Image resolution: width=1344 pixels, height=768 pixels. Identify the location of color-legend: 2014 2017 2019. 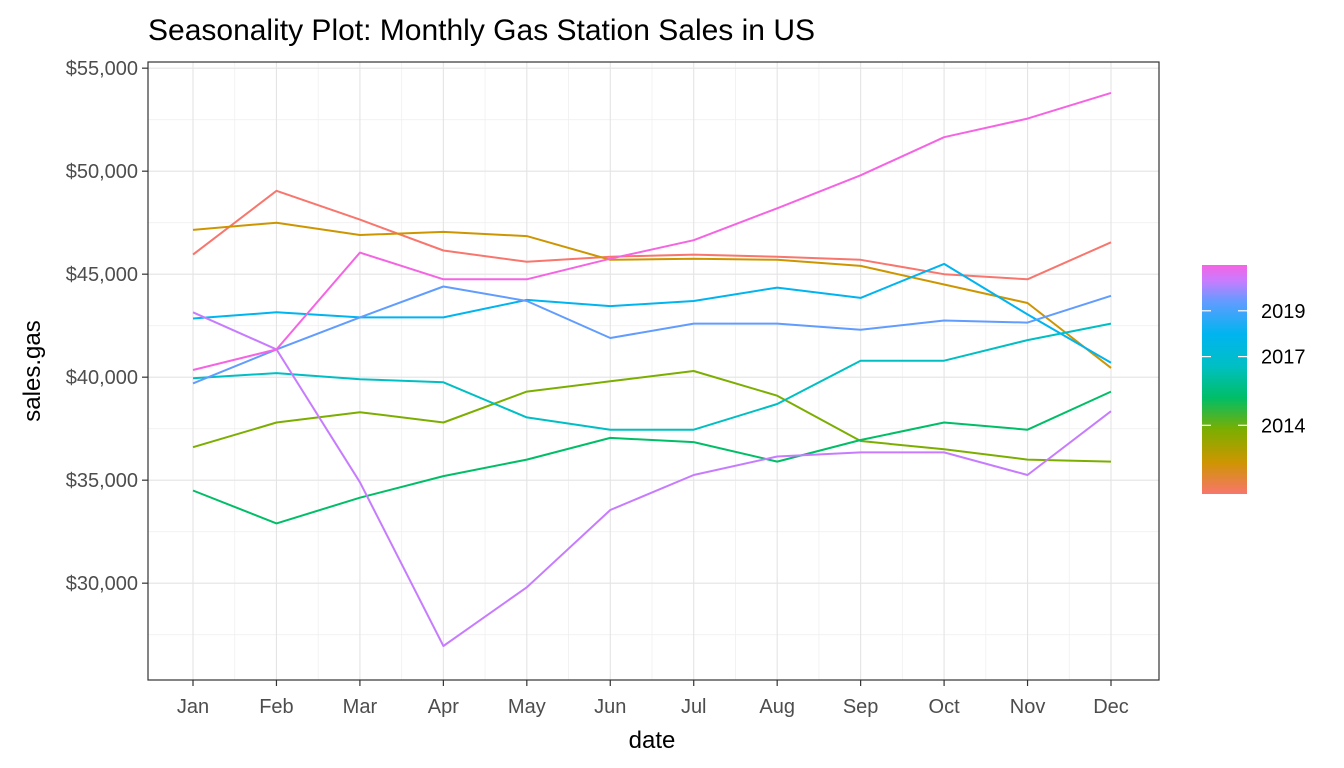
(1254, 379).